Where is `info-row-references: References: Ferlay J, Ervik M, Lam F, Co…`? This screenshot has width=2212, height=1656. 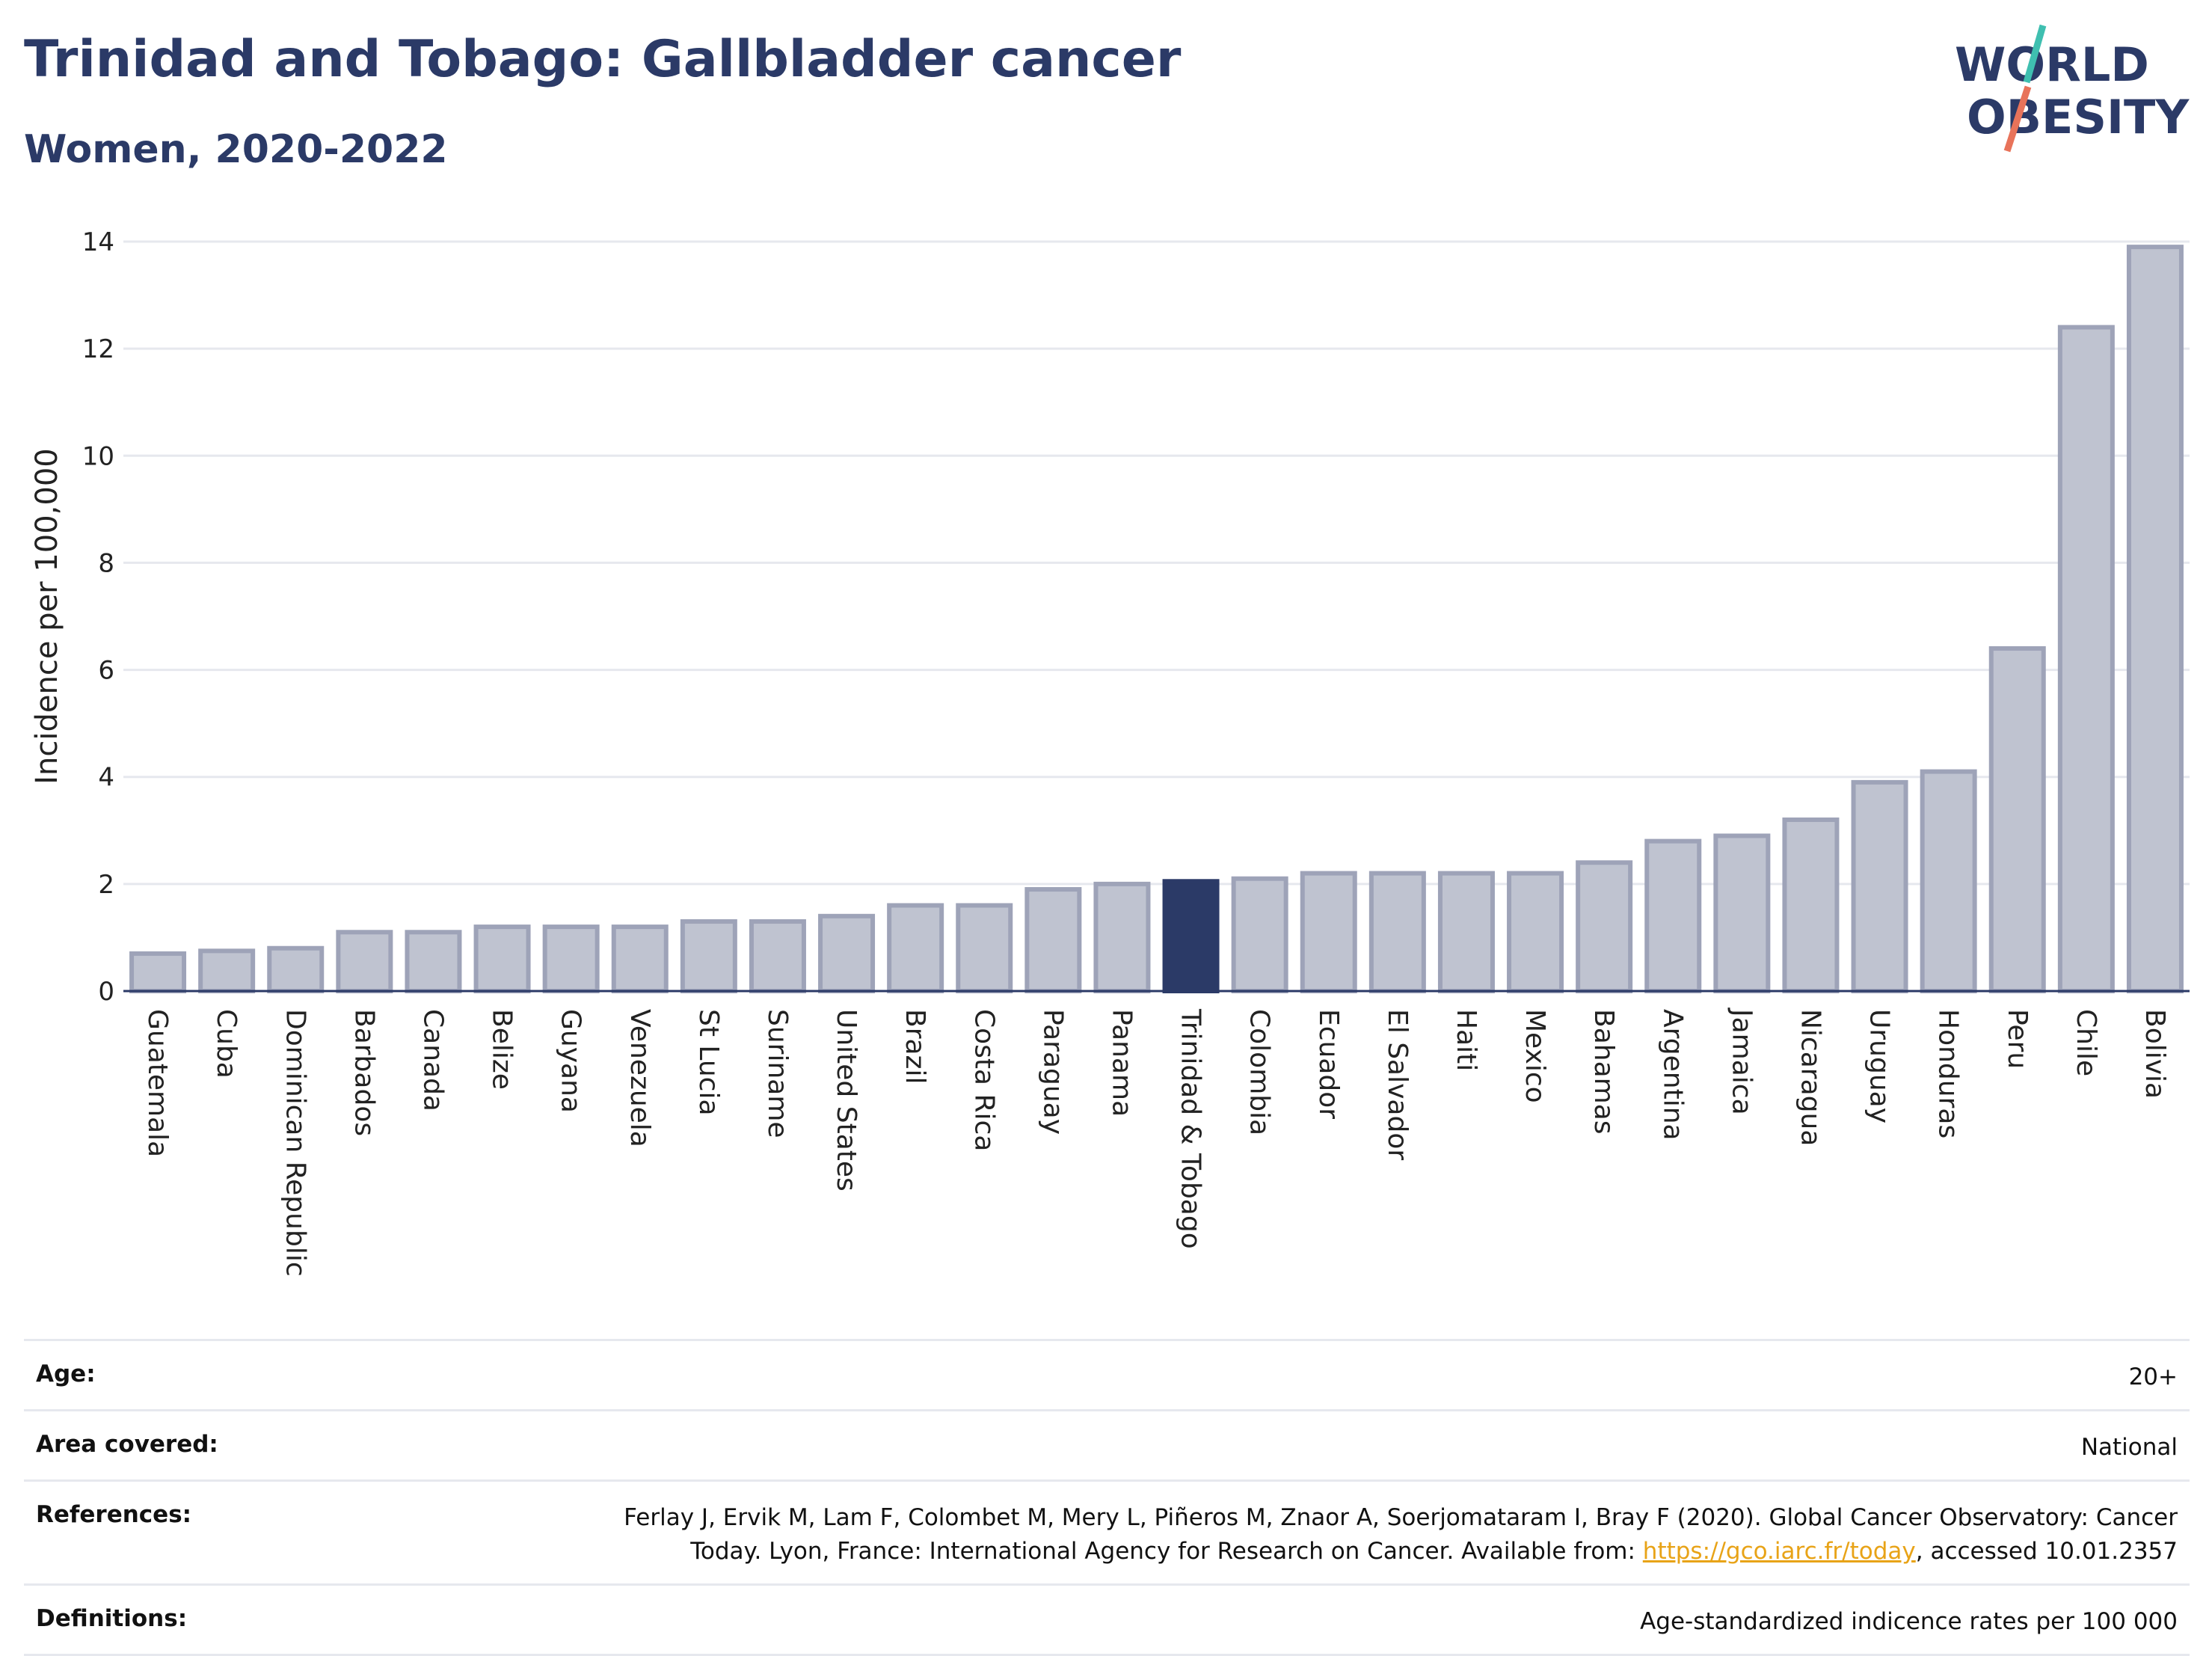 info-row-references: References: Ferlay J, Ervik M, Lam F, Co… is located at coordinates (1107, 1531).